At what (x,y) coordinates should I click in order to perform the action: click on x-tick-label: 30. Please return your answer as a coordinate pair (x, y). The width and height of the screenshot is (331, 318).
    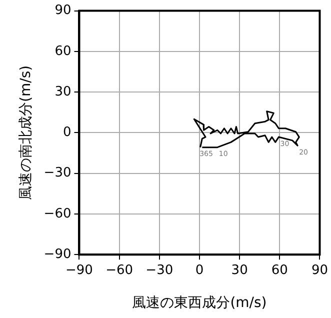
    Looking at the image, I should click on (239, 270).